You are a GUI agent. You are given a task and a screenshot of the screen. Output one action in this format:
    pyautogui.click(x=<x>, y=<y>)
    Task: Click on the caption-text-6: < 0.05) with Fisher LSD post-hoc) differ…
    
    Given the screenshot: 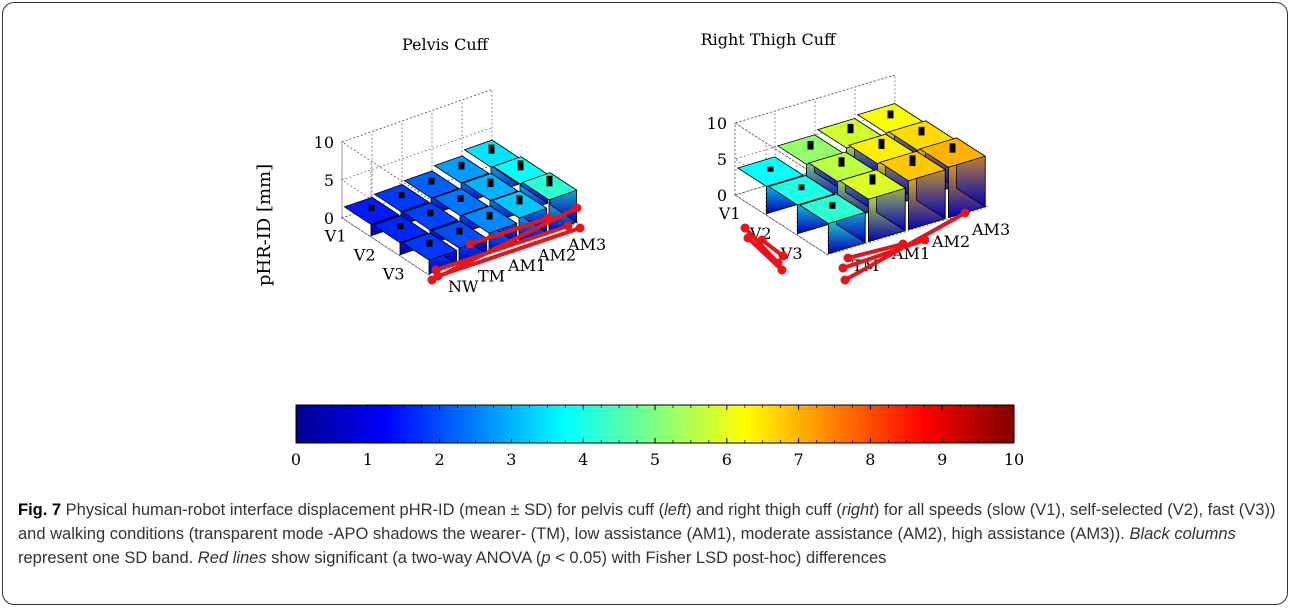 What is the action you would take?
    pyautogui.click(x=718, y=558)
    